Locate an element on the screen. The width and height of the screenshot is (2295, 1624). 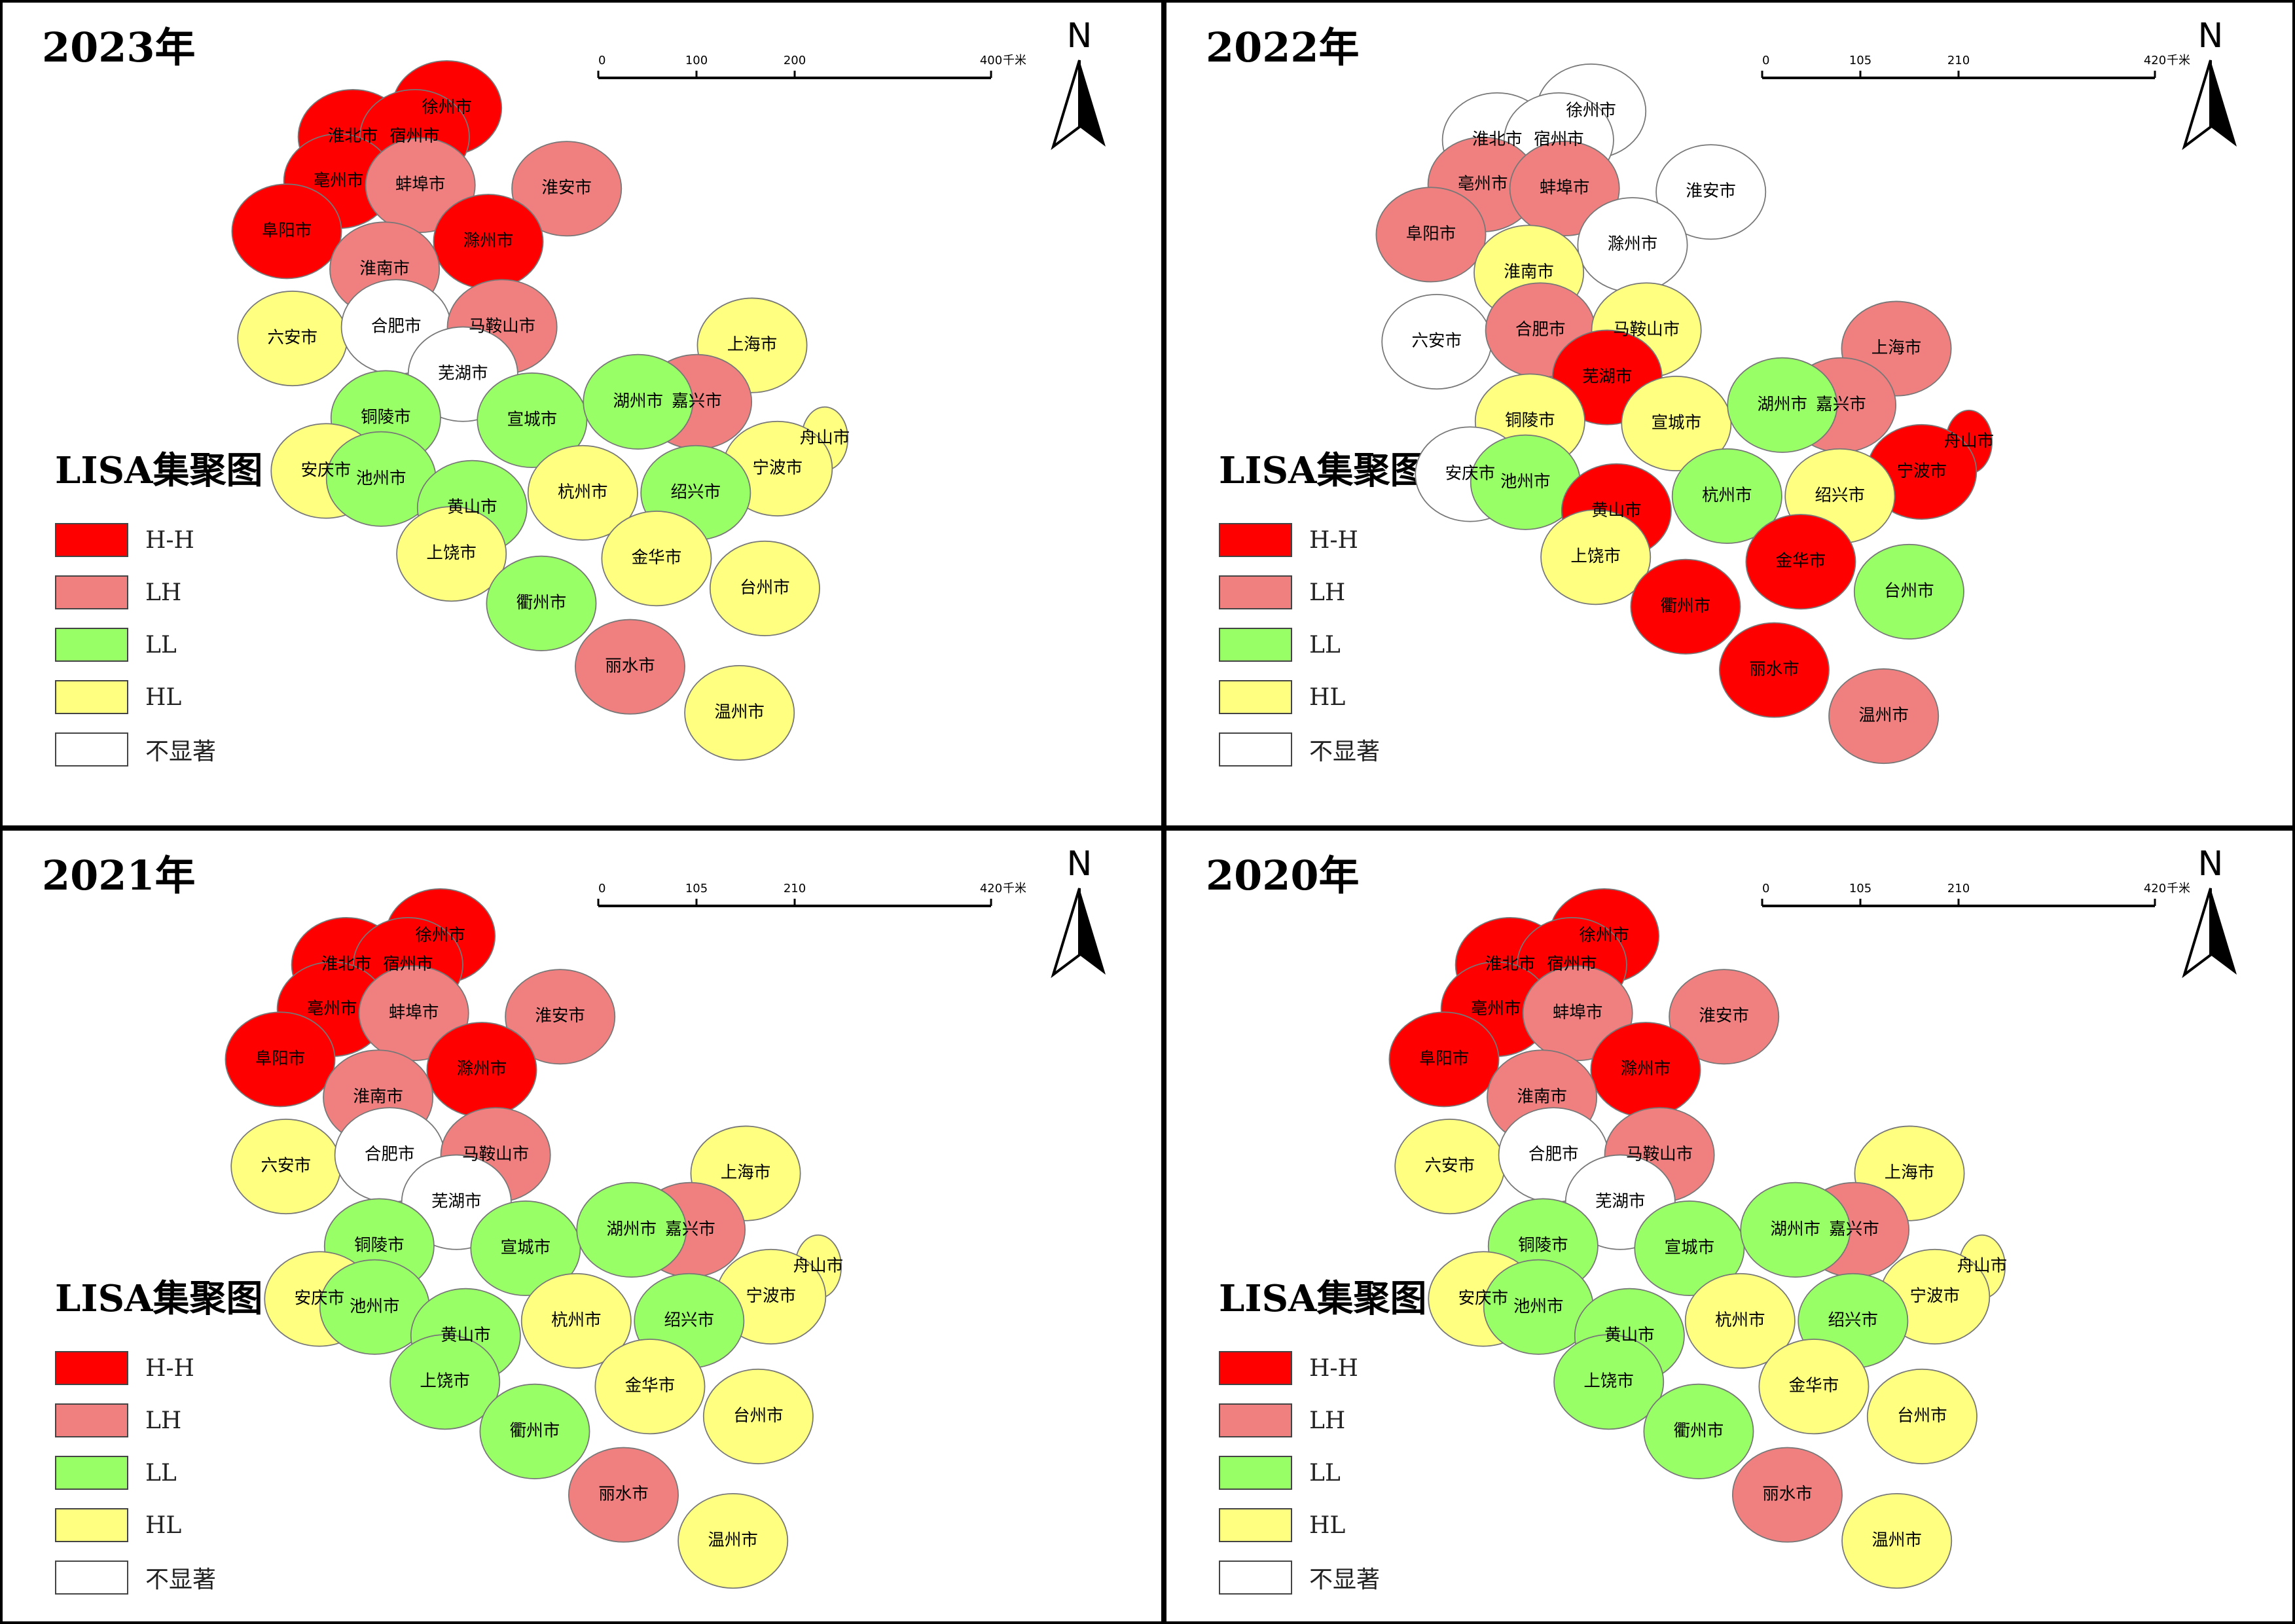
city-label: 铜陵市 is located at coordinates (386, 417).